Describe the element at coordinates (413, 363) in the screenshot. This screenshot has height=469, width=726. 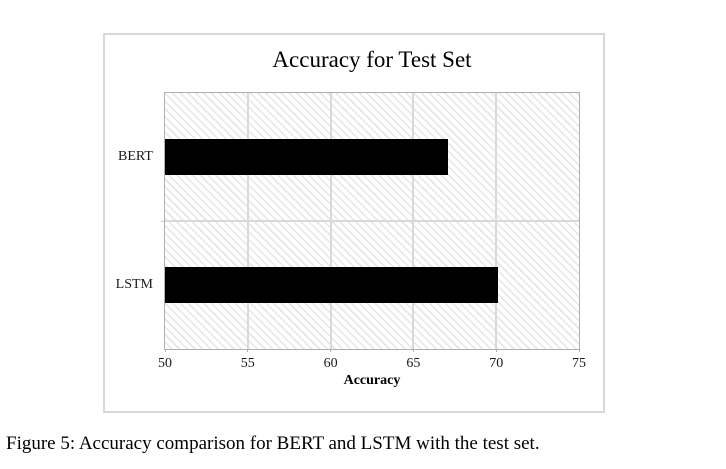
I see `x-tick-label: 65` at that location.